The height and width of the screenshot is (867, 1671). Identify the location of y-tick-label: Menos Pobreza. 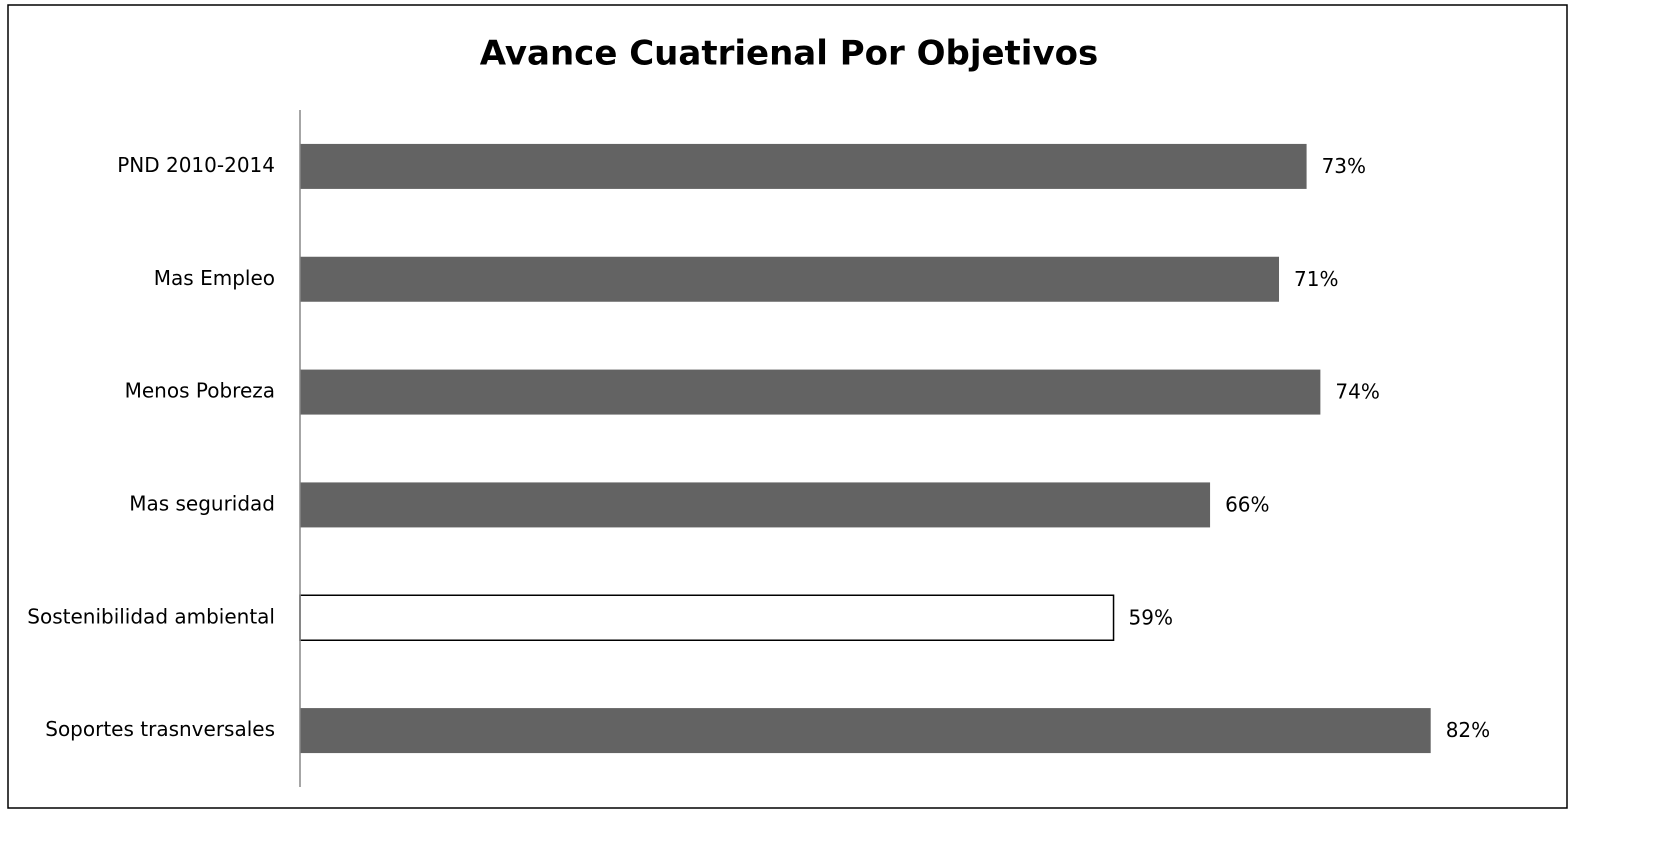
(200, 391).